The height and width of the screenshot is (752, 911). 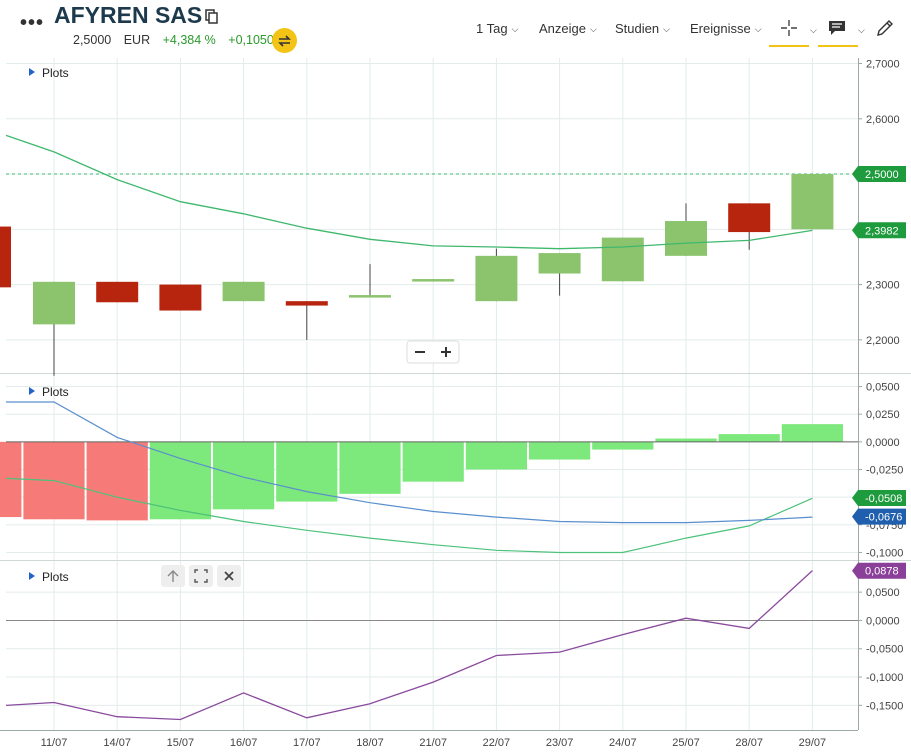 What do you see at coordinates (55, 577) in the screenshot?
I see `plots-label: Plots` at bounding box center [55, 577].